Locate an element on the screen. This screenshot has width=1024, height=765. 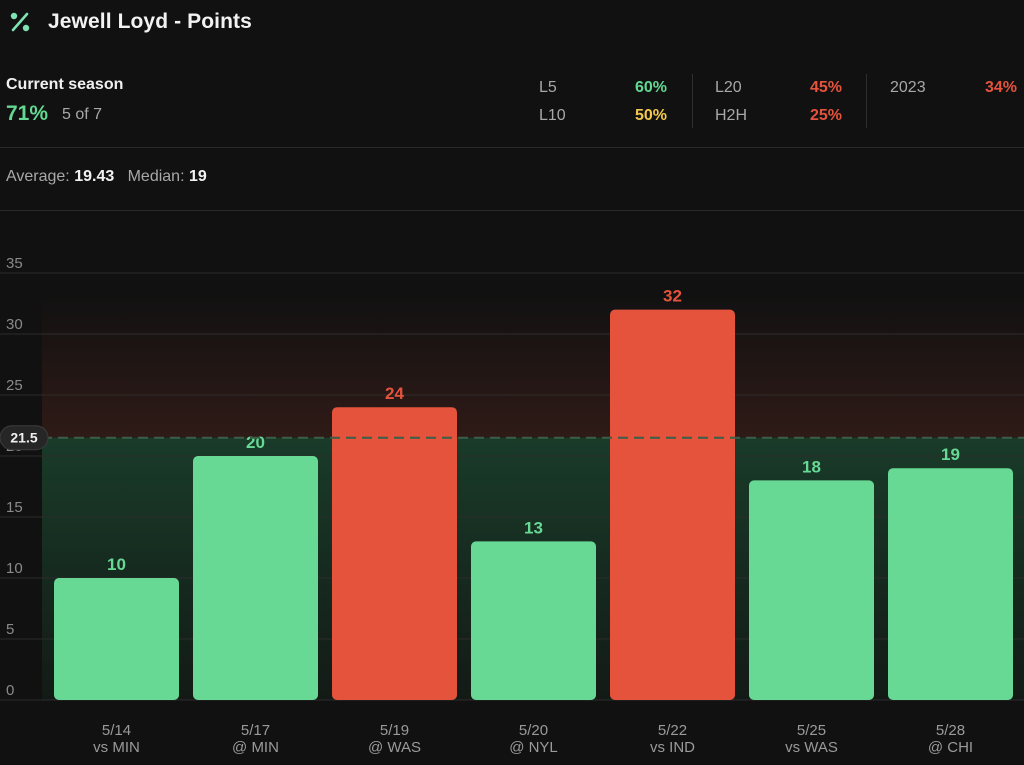
stat-value-l10: 50% is located at coordinates (650, 115).